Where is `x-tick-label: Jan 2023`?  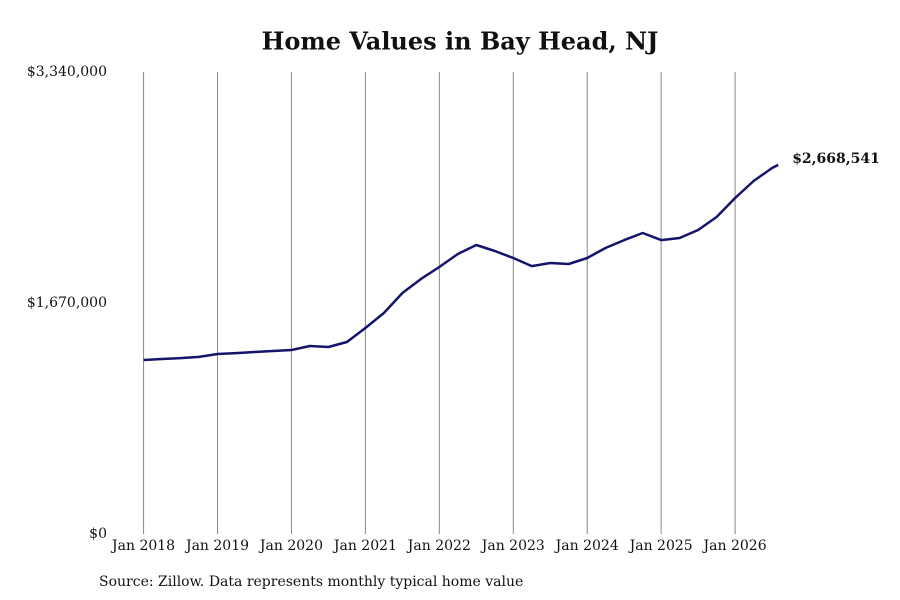
x-tick-label: Jan 2023 is located at coordinates (512, 546).